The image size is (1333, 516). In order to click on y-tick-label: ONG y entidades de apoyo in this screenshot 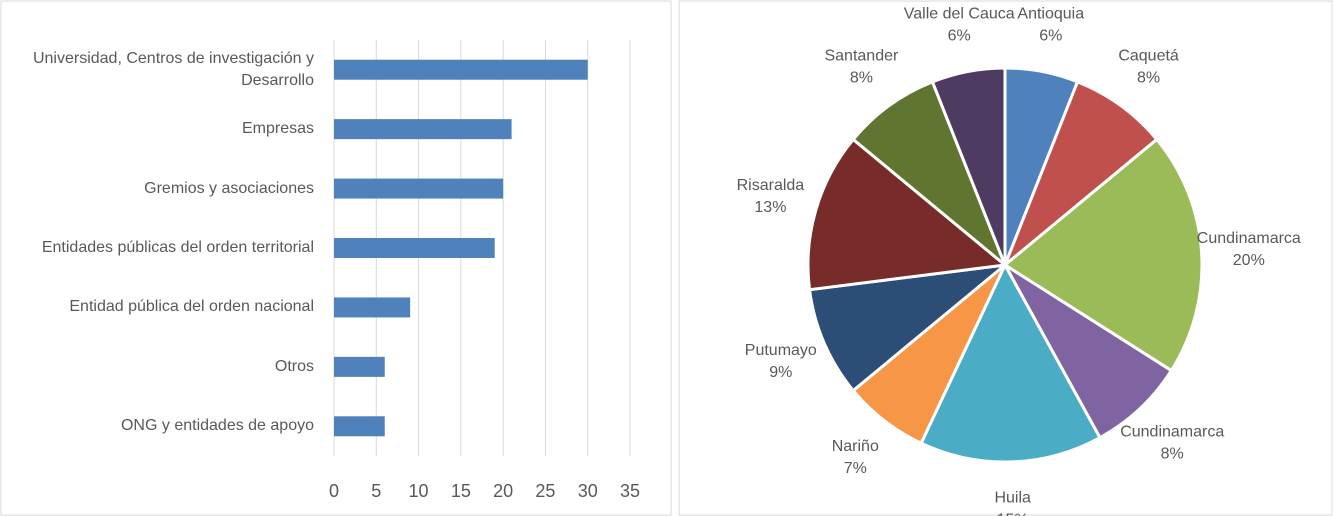, I will do `click(217, 426)`.